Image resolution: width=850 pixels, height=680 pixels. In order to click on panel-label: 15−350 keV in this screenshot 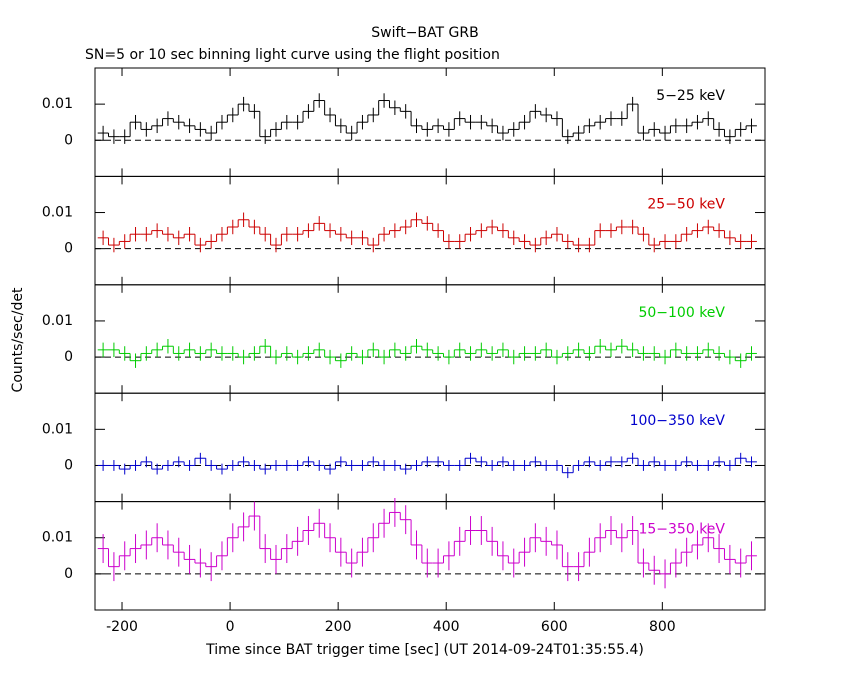, I will do `click(681, 530)`.